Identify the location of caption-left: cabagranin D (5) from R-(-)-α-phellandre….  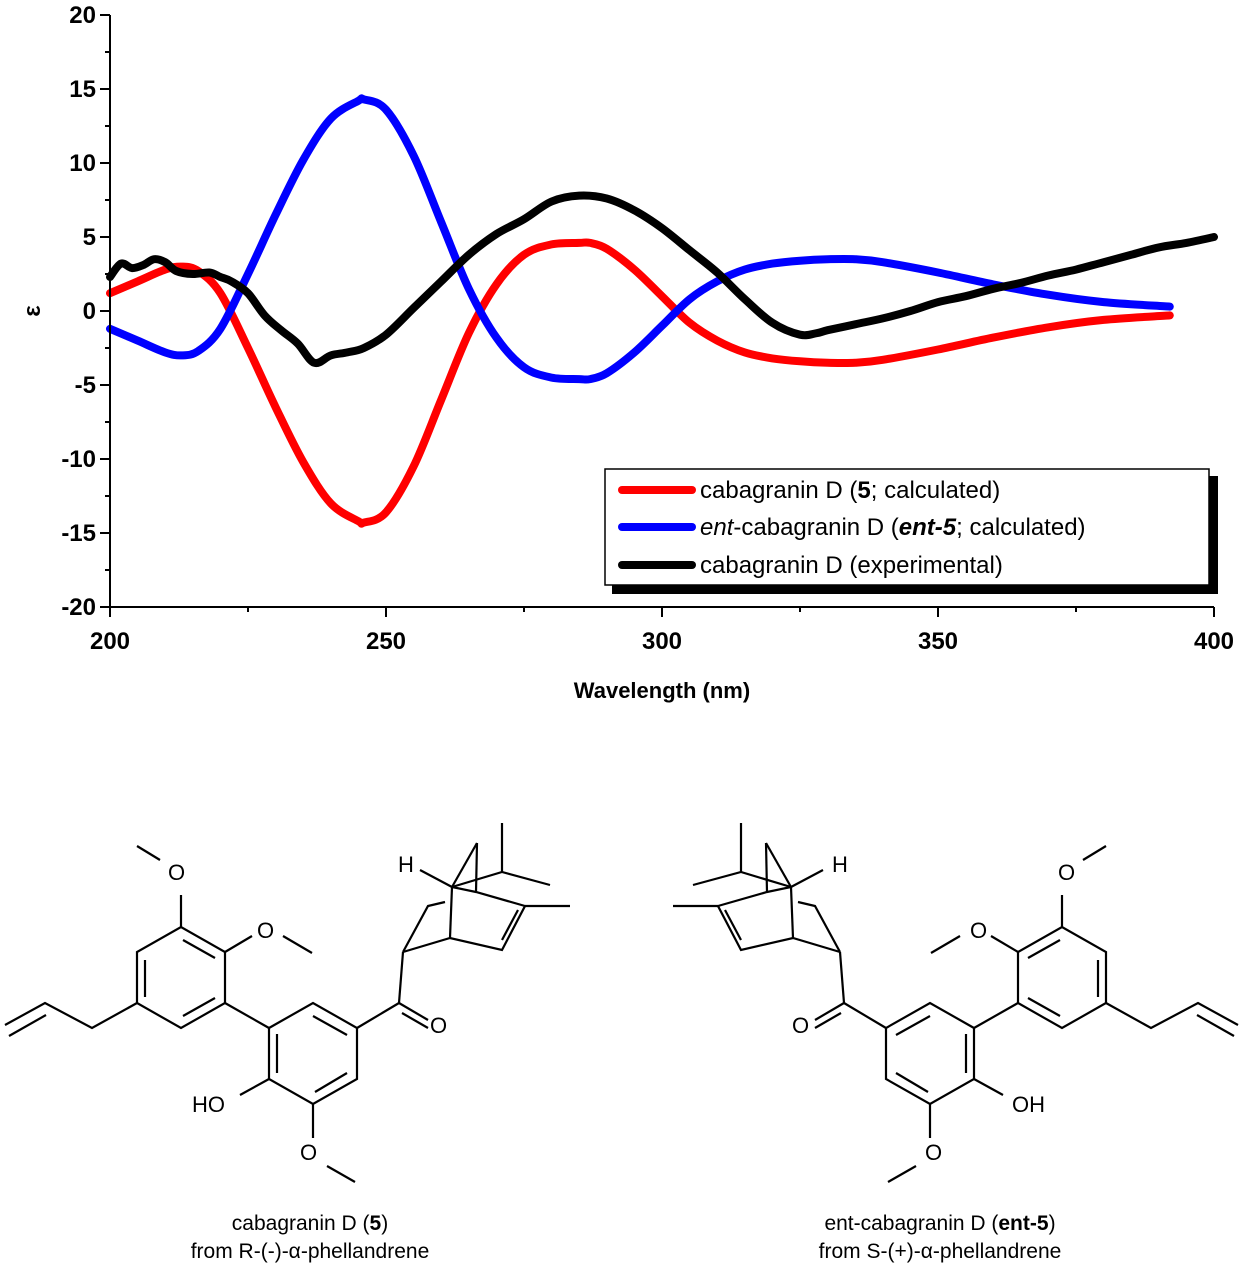
(310, 1238).